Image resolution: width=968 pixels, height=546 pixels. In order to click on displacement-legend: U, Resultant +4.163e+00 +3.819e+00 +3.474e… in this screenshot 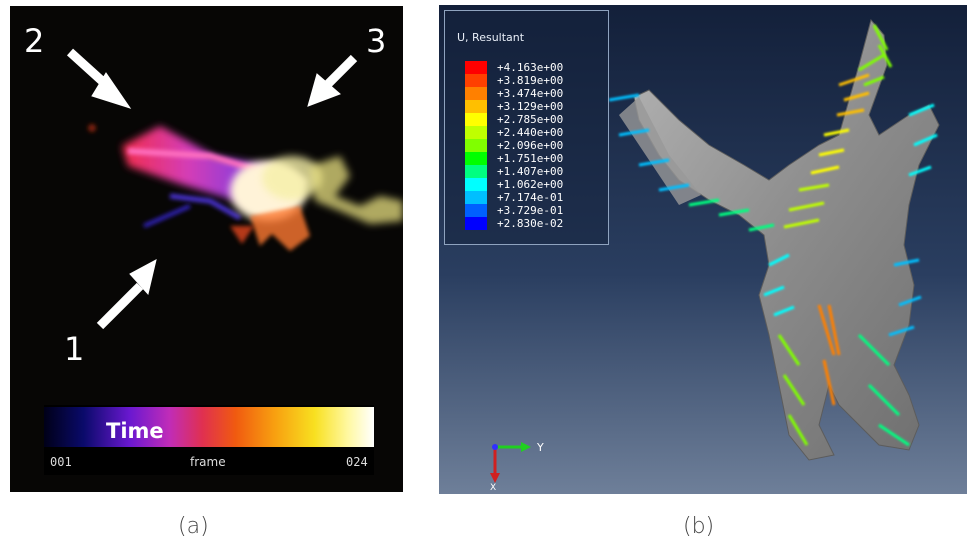, I will do `click(526, 127)`.